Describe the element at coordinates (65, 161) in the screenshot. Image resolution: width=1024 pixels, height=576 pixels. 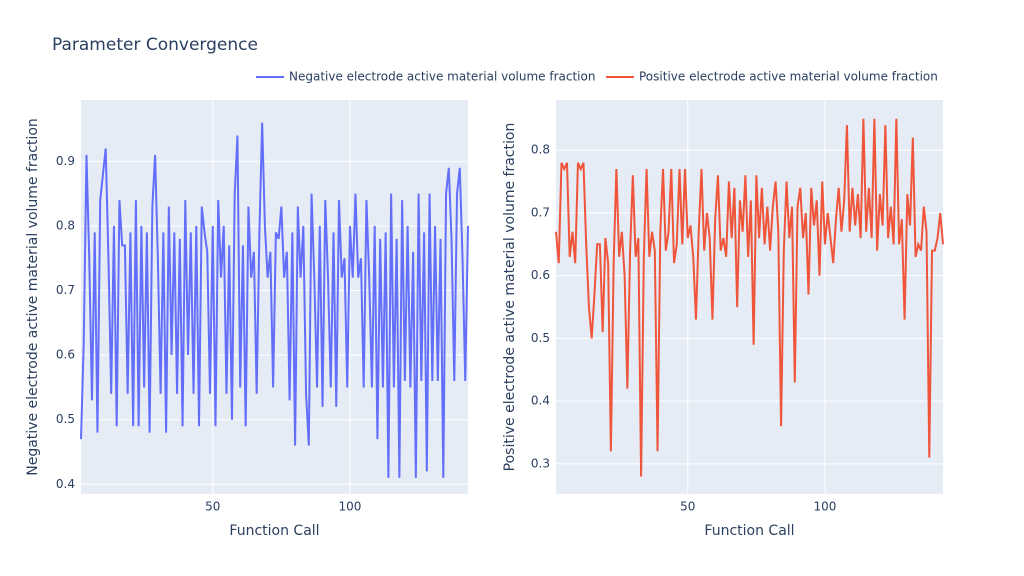
I see `y-tick-label: 0.9` at that location.